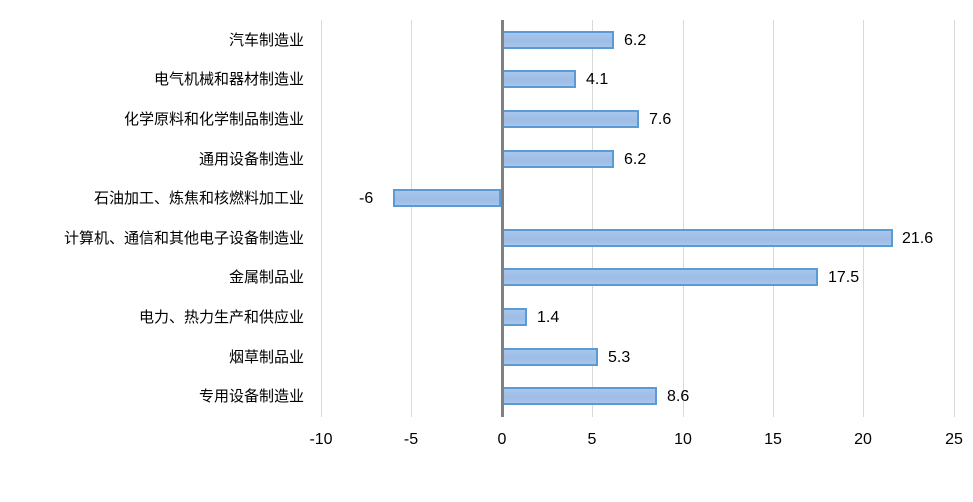  What do you see at coordinates (251, 159) in the screenshot?
I see `category-label: 通用设备制造业` at bounding box center [251, 159].